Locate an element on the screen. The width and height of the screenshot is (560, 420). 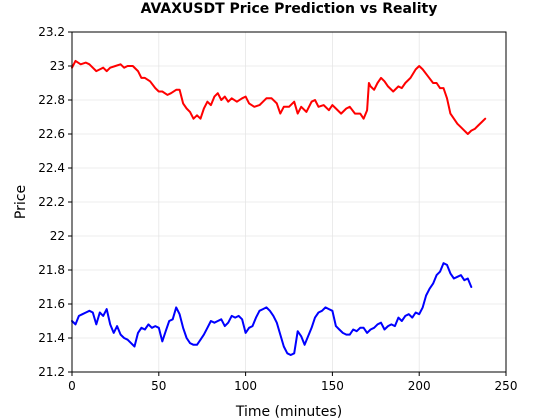
y-tick-label: 21.6 is located at coordinates (51, 304).